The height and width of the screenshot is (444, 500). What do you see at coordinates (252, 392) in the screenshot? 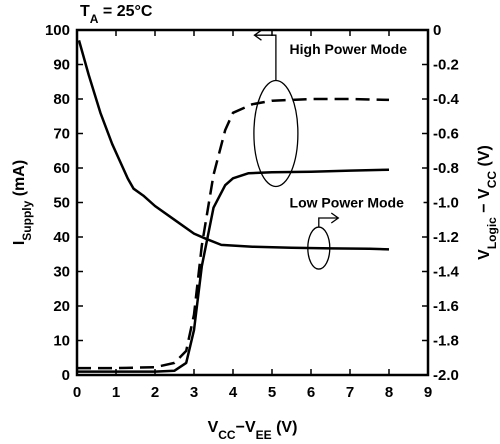
I see `x-tick-labels: 0 1 2 3 4 5 6 7 8 9` at bounding box center [252, 392].